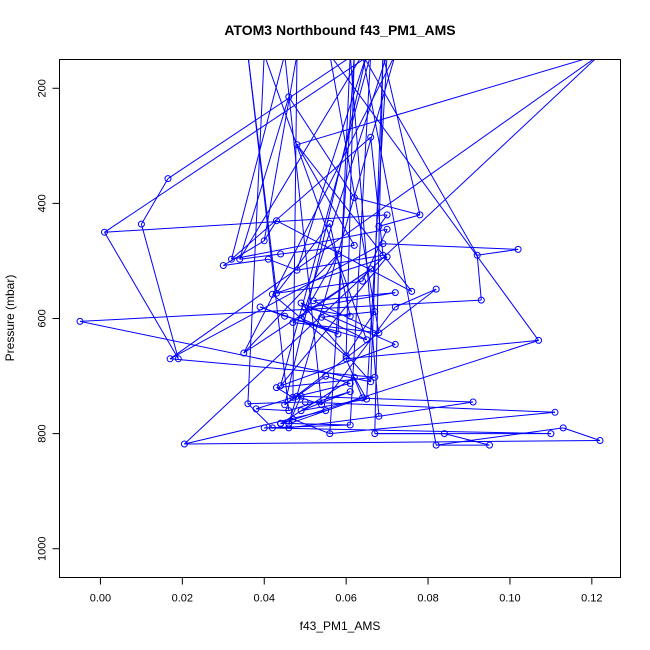 The width and height of the screenshot is (650, 650). What do you see at coordinates (182, 599) in the screenshot?
I see `x-tick-label: 0.02` at bounding box center [182, 599].